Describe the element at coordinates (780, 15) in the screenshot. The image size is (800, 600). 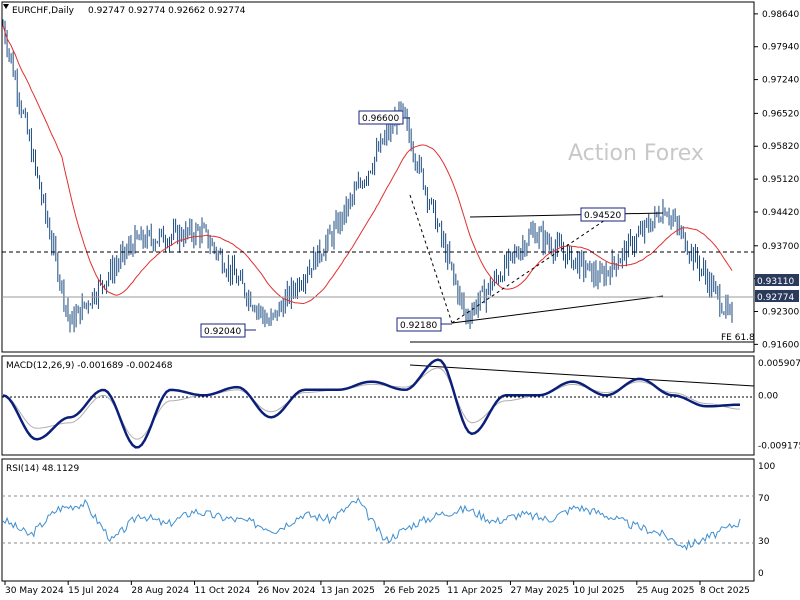
I see `price-tick-label: 0.98640` at that location.